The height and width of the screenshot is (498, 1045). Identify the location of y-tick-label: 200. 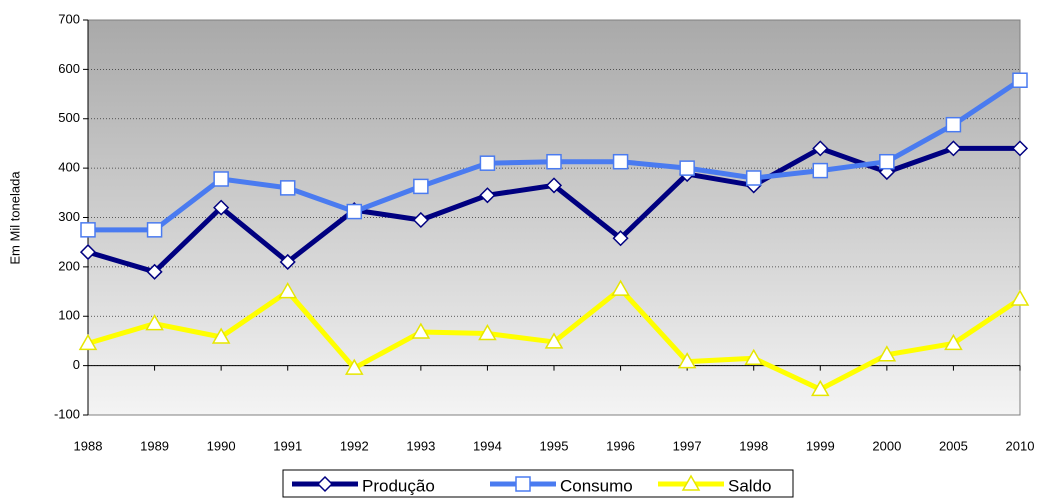
(69, 265).